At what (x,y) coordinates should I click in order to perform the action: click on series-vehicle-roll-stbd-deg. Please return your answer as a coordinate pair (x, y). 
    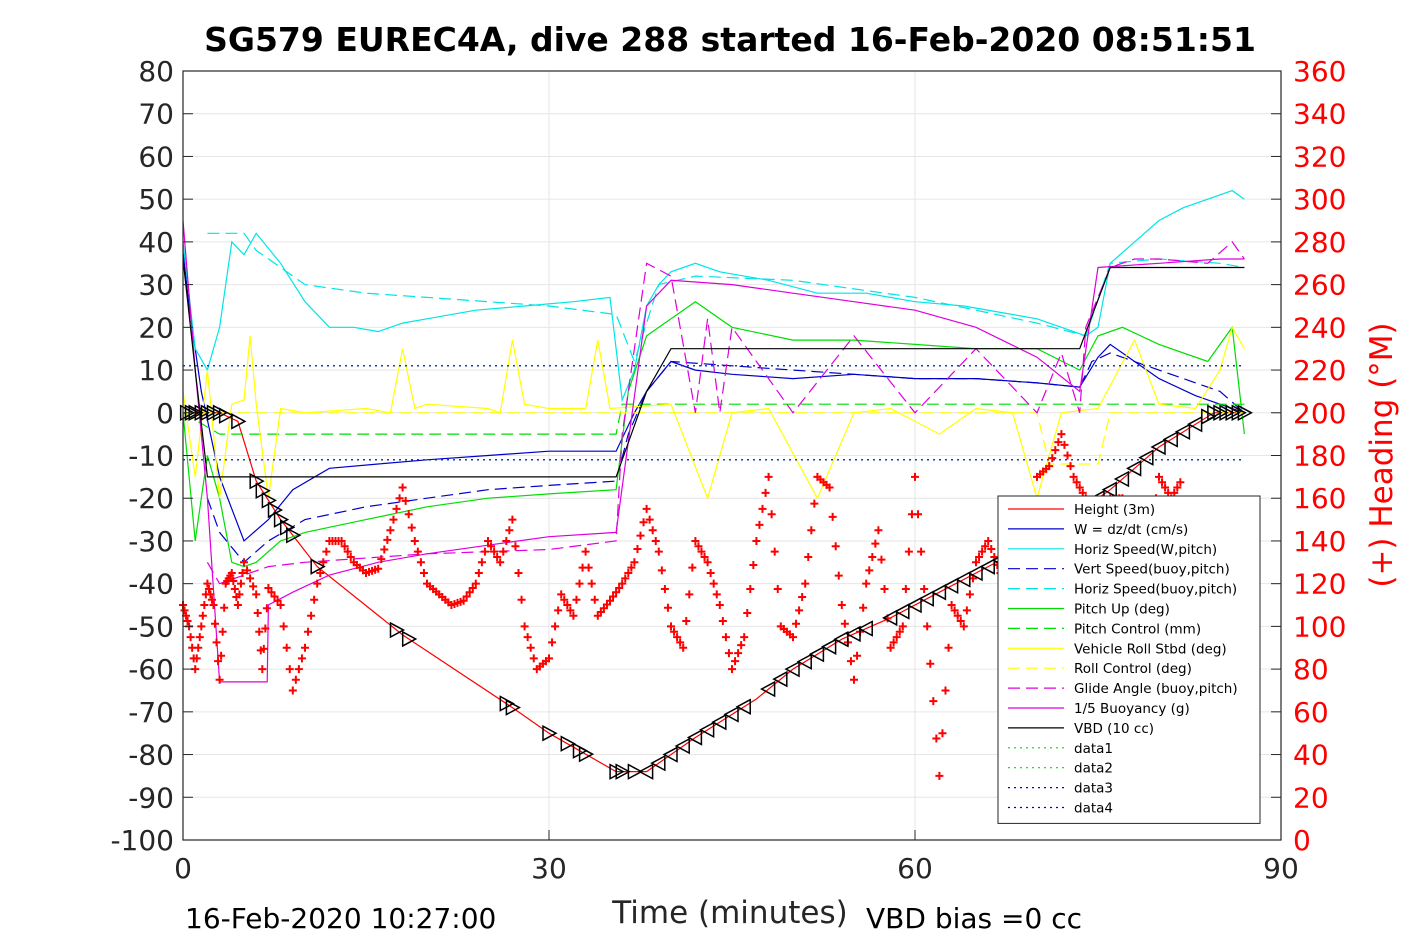
    Looking at the image, I should click on (713, 413).